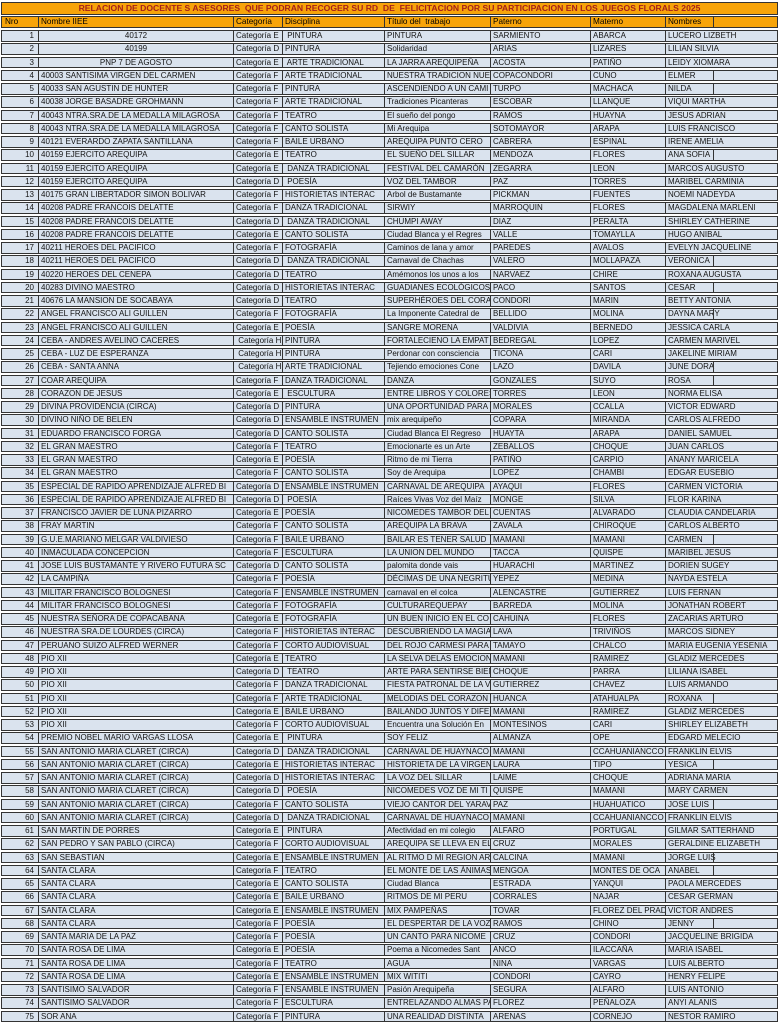  What do you see at coordinates (135, 62) in the screenshot?
I see `cell-iiee: PNP 7 DE AGOSTO` at bounding box center [135, 62].